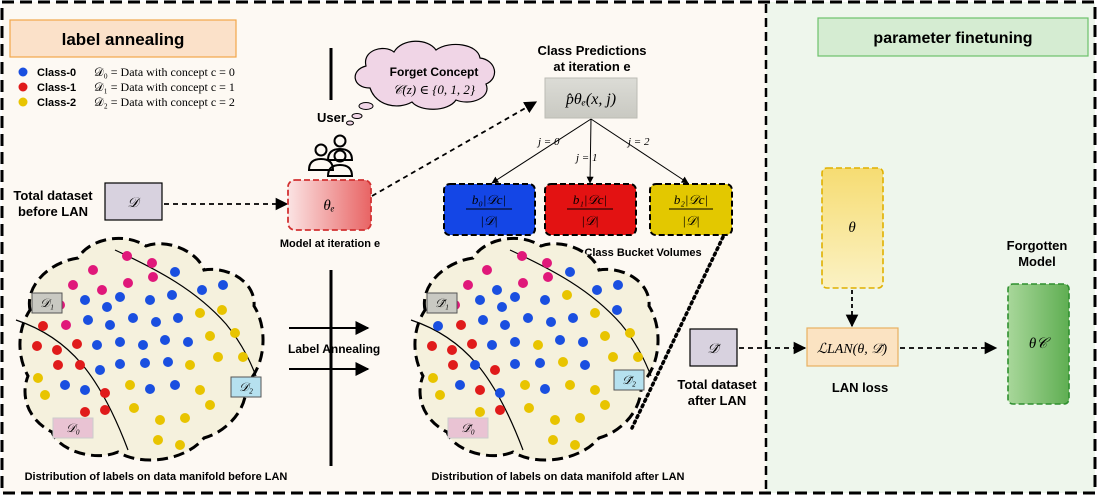 Image resolution: width=1097 pixels, height=497 pixels. Describe the element at coordinates (489, 220) in the screenshot. I see `bucket-0-denominator: |𝒟|` at that location.